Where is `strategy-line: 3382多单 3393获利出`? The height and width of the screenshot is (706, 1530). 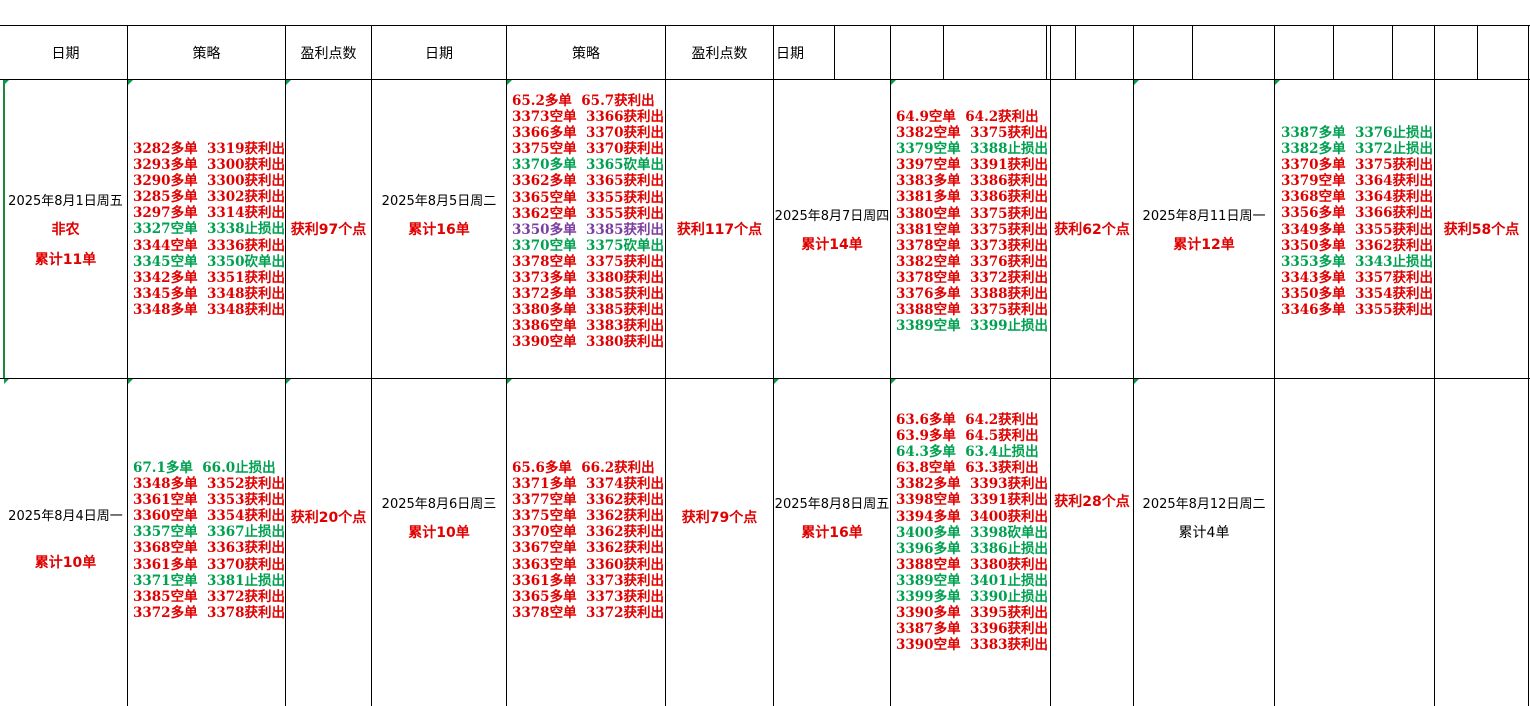 strategy-line: 3382多单 3393获利出 is located at coordinates (972, 484).